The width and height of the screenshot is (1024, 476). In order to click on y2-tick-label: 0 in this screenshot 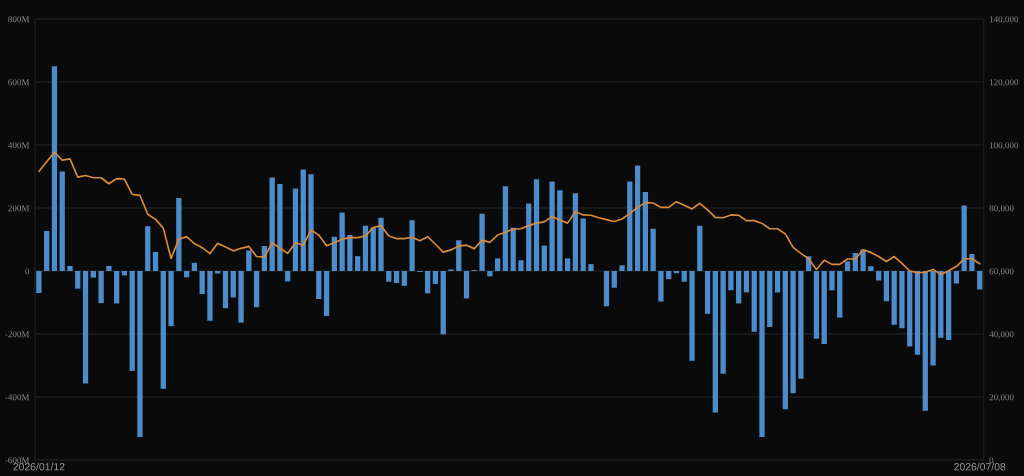, I will do `click(991, 460)`.